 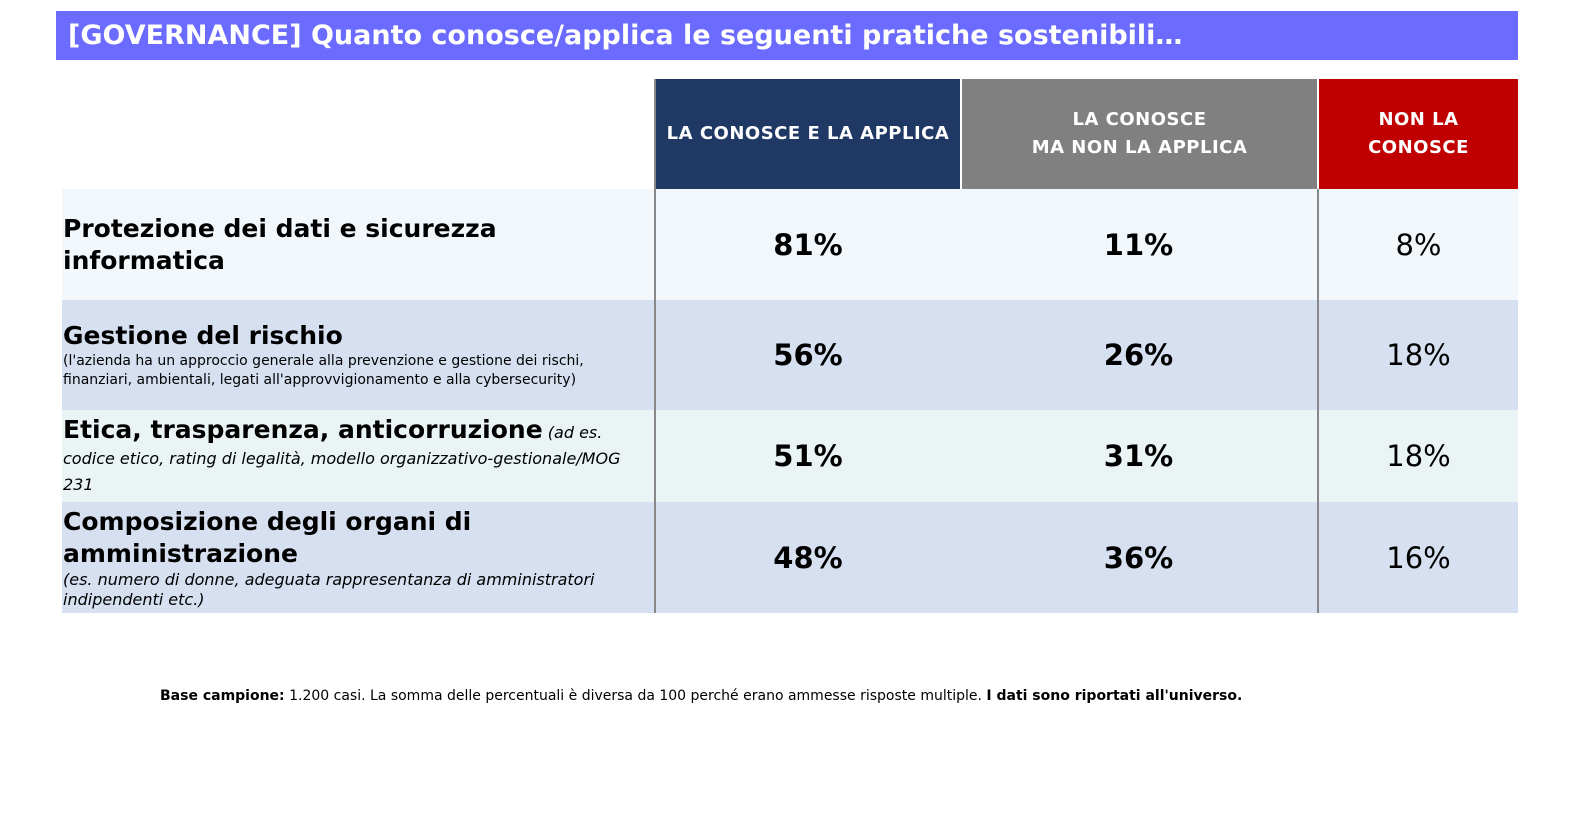 What do you see at coordinates (1138, 355) in the screenshot?
I see `value-cell: 26%` at bounding box center [1138, 355].